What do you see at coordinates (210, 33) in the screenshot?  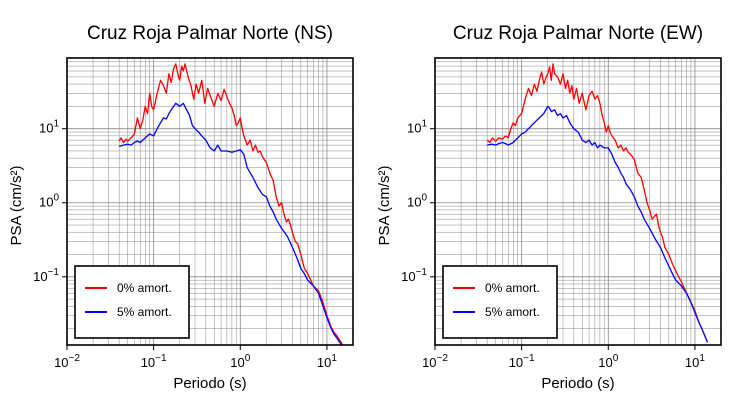 I see `chart-title: Cruz Roja Palmar Norte (NS)` at bounding box center [210, 33].